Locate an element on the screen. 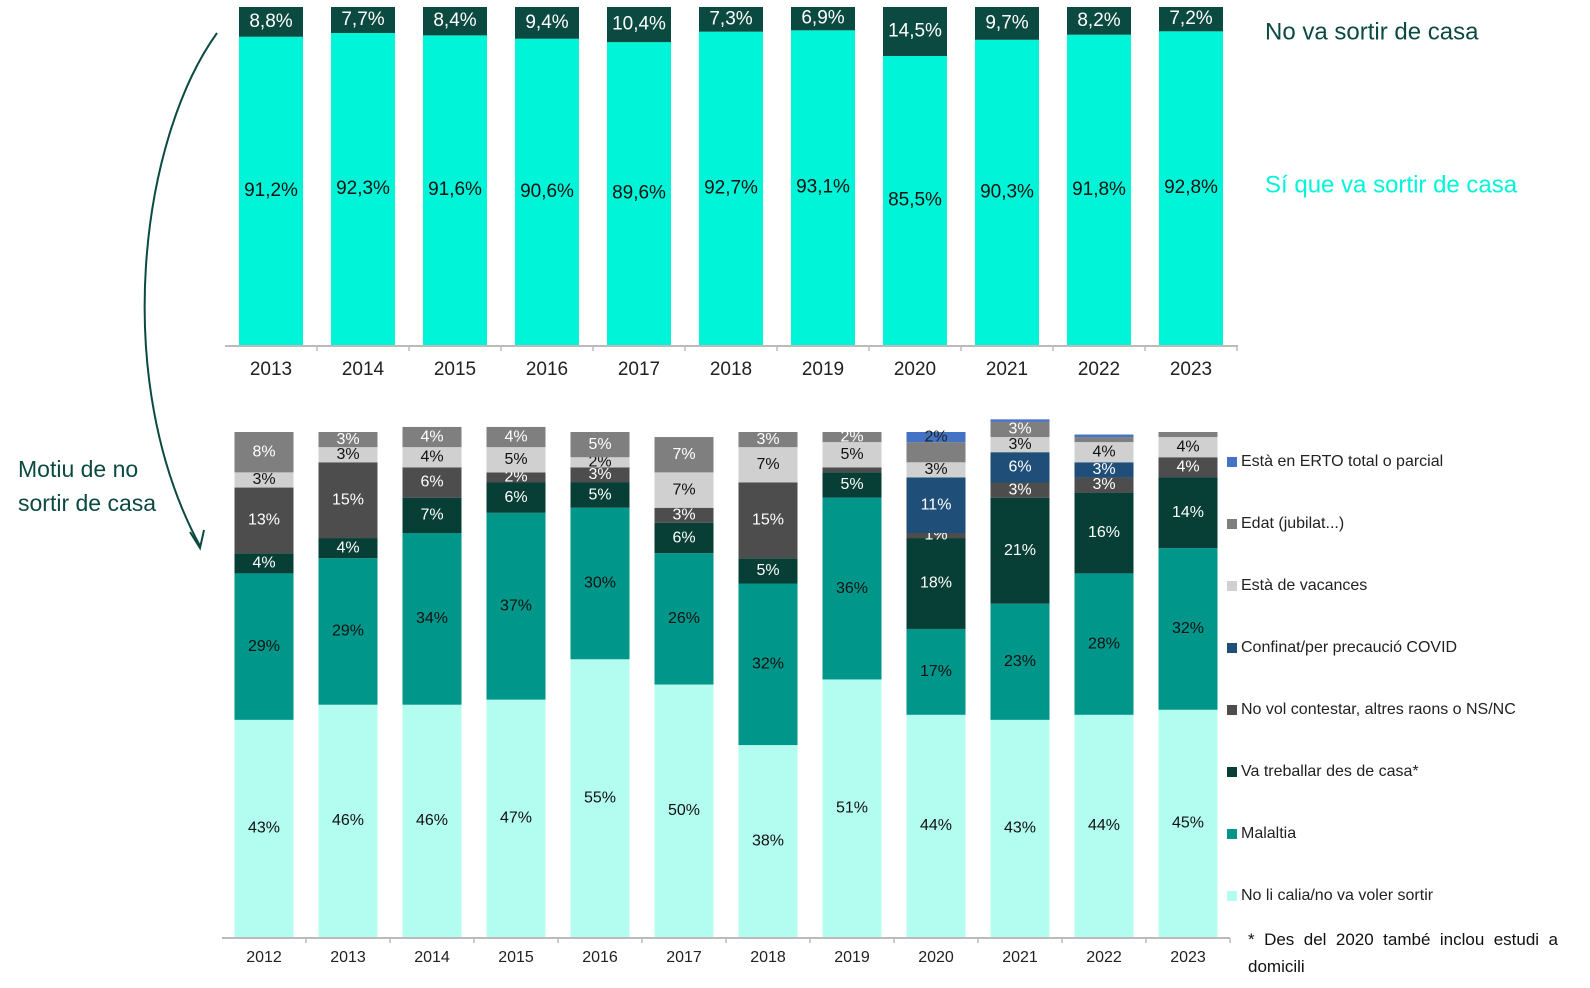 The width and height of the screenshot is (1590, 988). data-label: 50% is located at coordinates (684, 810).